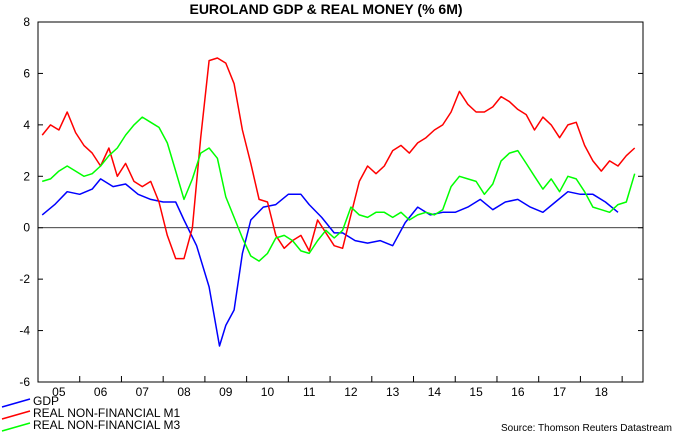 This screenshot has height=436, width=680. What do you see at coordinates (351, 392) in the screenshot?
I see `x-tick-label: 12` at bounding box center [351, 392].